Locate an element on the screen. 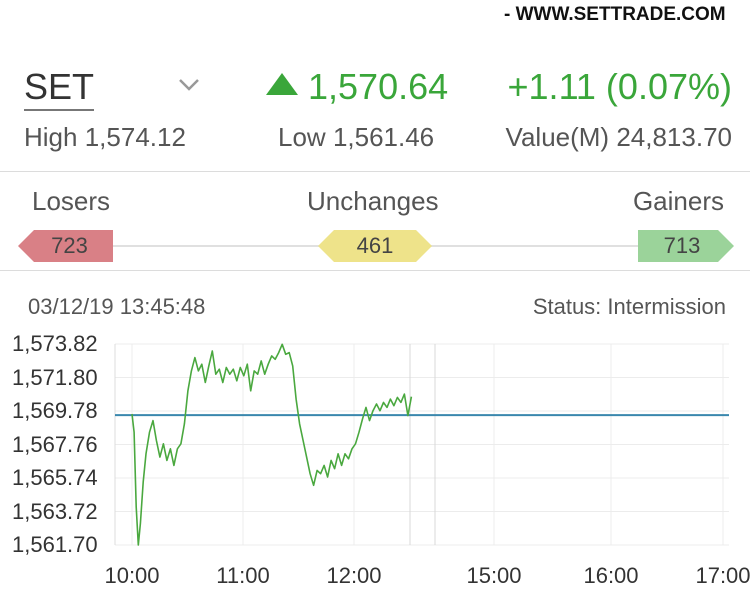 The width and height of the screenshot is (750, 592). index-price: 1,570.64 is located at coordinates (357, 87).